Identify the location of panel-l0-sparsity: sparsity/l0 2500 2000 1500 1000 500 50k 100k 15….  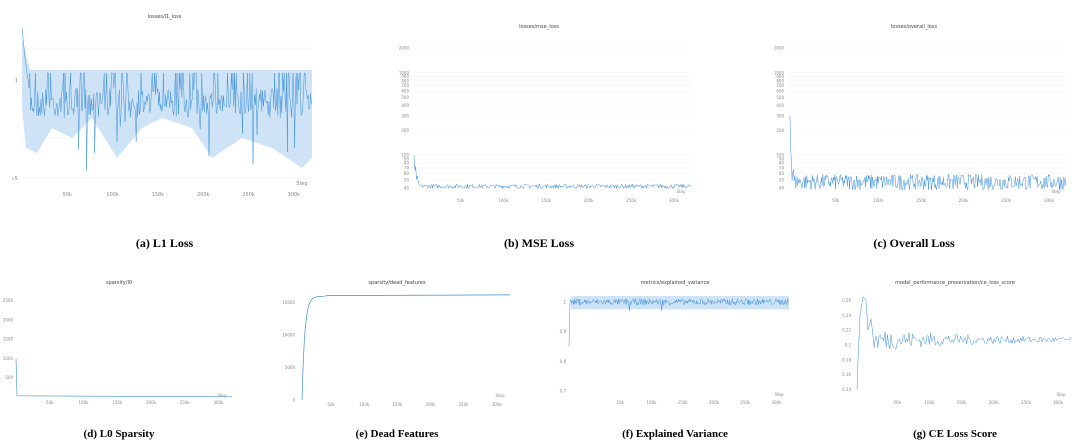
(119, 345).